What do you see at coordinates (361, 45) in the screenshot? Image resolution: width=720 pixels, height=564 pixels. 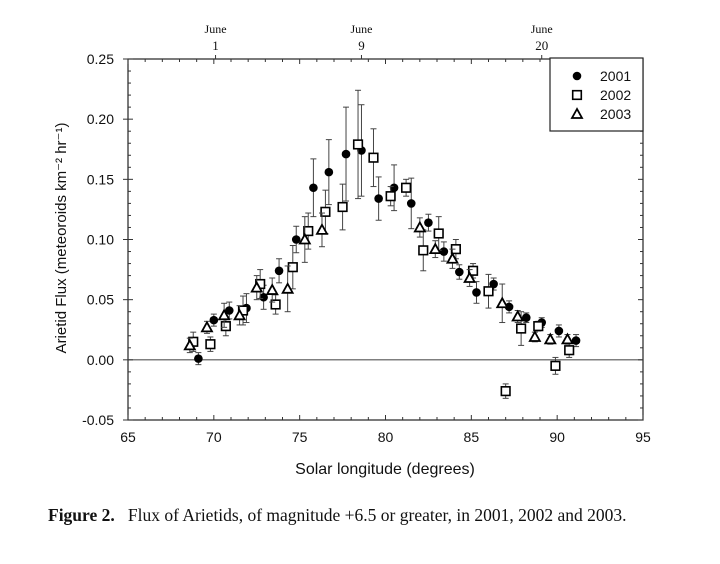 I see `date-day-label: 9` at bounding box center [361, 45].